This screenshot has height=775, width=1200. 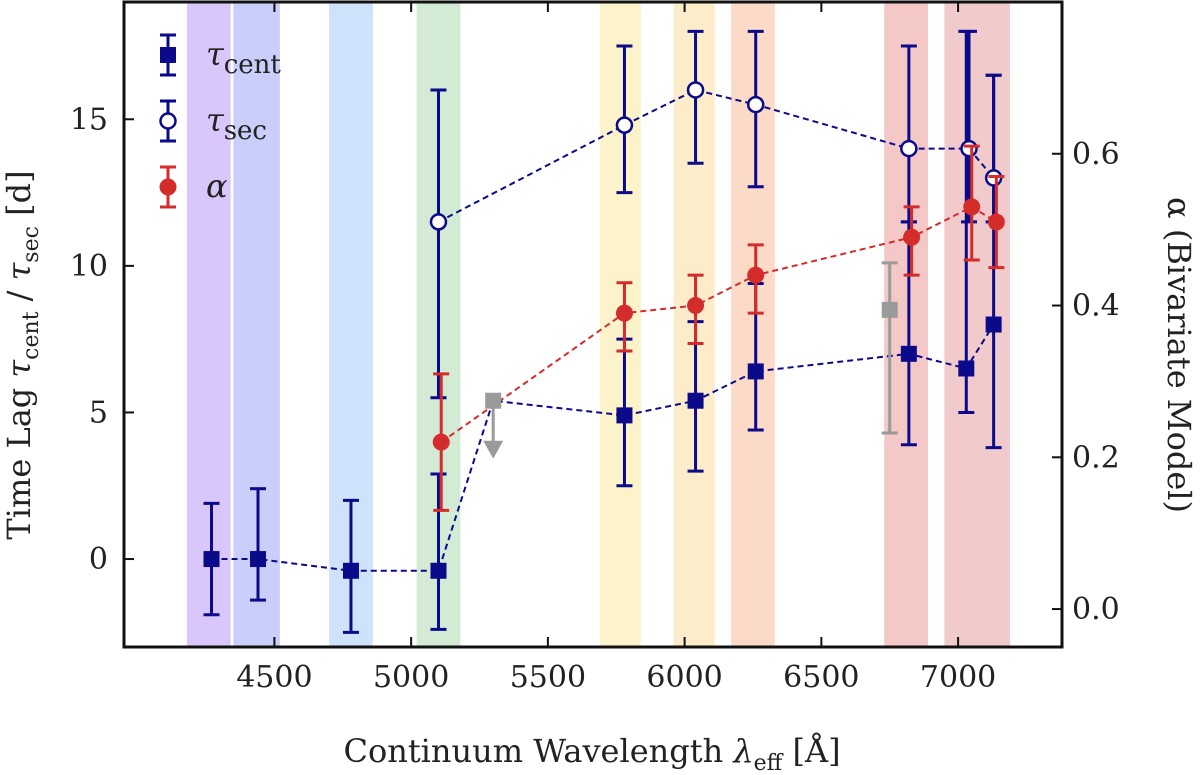 I want to click on x-tick-label: 4500, so click(x=274, y=677).